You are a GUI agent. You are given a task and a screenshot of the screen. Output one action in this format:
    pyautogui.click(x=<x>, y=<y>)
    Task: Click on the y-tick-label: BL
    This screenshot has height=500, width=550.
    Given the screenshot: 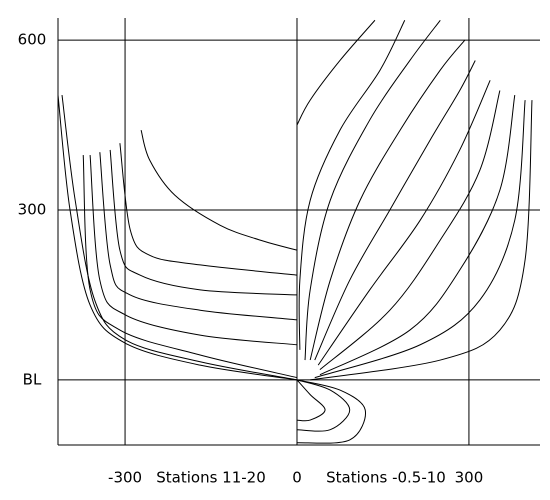 What is the action you would take?
    pyautogui.click(x=32, y=379)
    